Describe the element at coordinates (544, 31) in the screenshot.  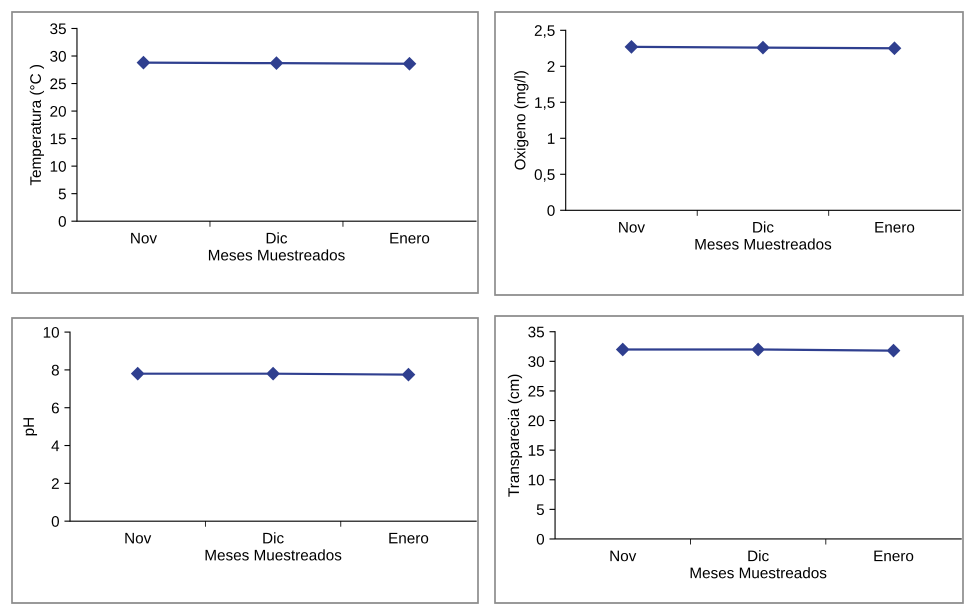
I see `y-tick-label: 2,5` at that location.